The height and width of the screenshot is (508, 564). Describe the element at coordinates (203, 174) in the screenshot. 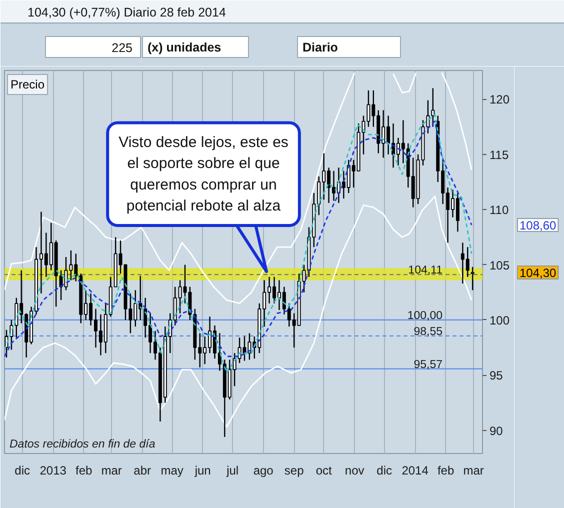

I see `annotation: Visto desde lejos, este es el soporte sobre el que queremos comprar un potencial rebote al alza` at that location.